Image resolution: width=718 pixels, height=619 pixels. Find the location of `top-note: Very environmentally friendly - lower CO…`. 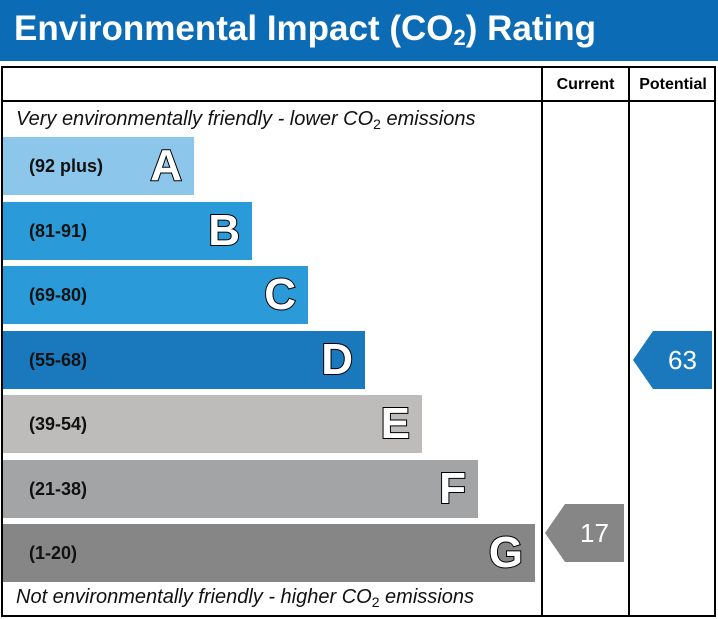

top-note: Very environmentally friendly - lower CO… is located at coordinates (245, 119).